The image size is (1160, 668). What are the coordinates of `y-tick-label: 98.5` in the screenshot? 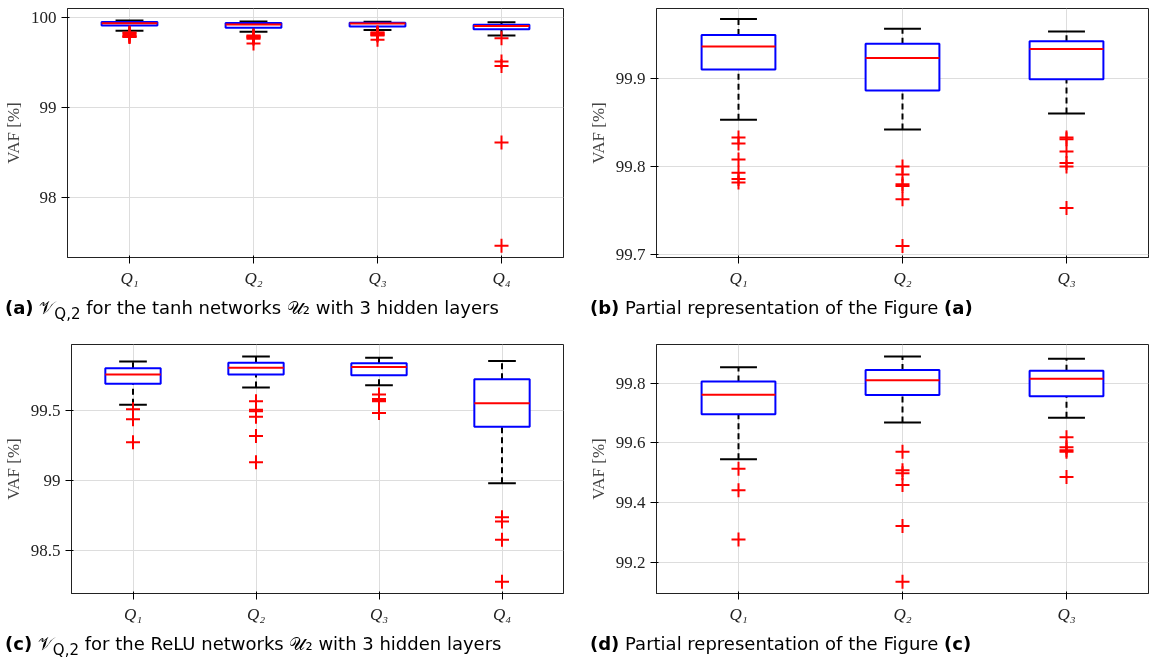 It's located at (45, 551).